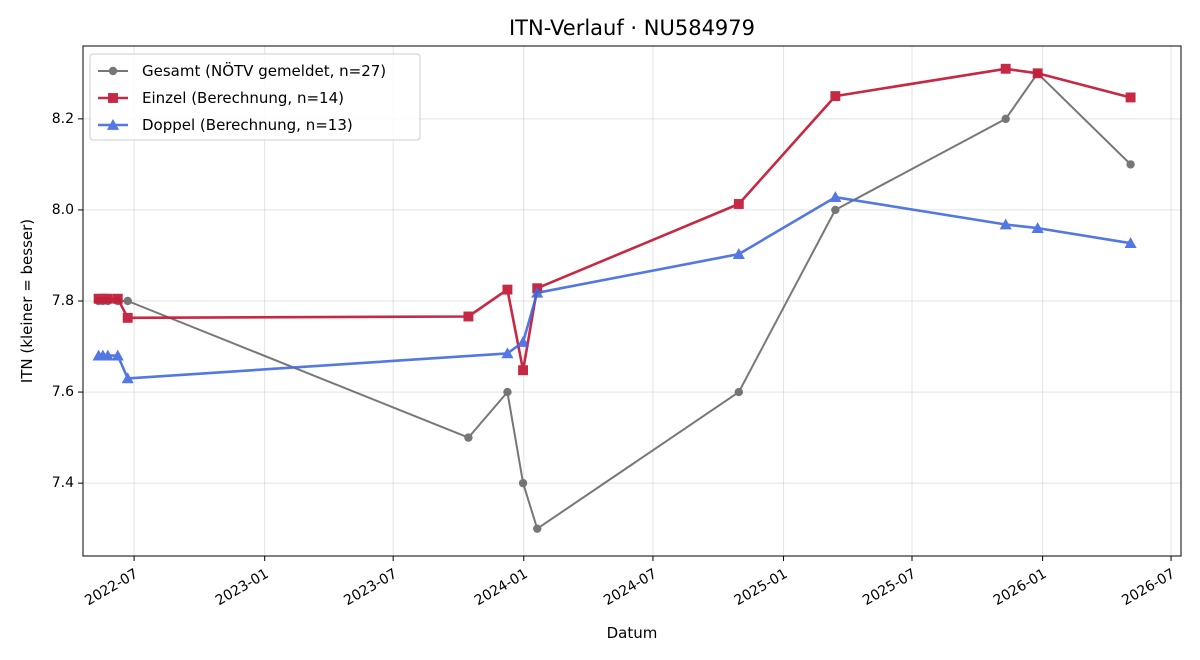 The height and width of the screenshot is (660, 1200). Describe the element at coordinates (501, 587) in the screenshot. I see `x-tick-label: 2024-01` at that location.